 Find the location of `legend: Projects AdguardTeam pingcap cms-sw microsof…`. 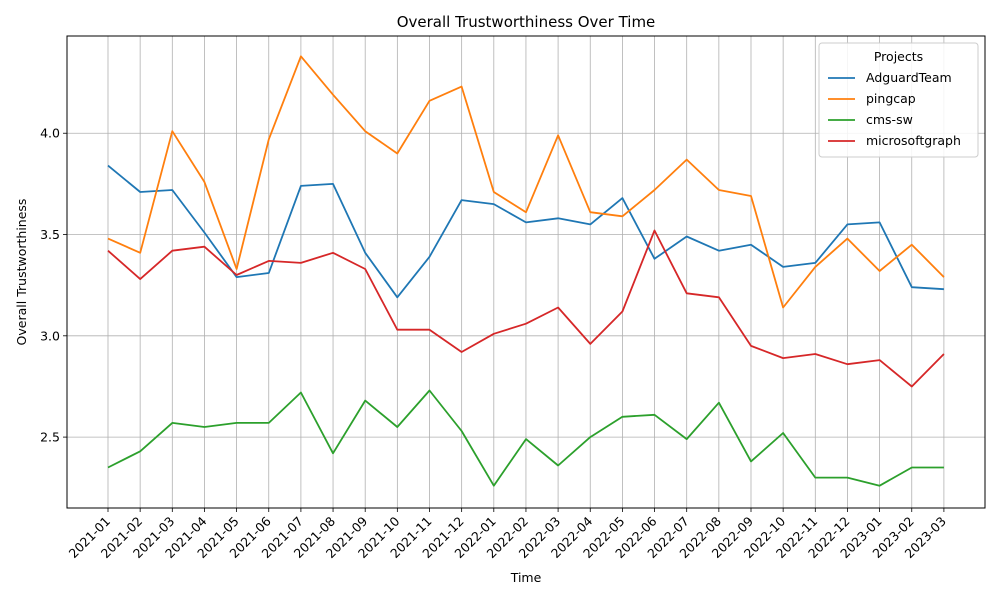

legend: Projects AdguardTeam pingcap cms-sw microsof… is located at coordinates (898, 100).